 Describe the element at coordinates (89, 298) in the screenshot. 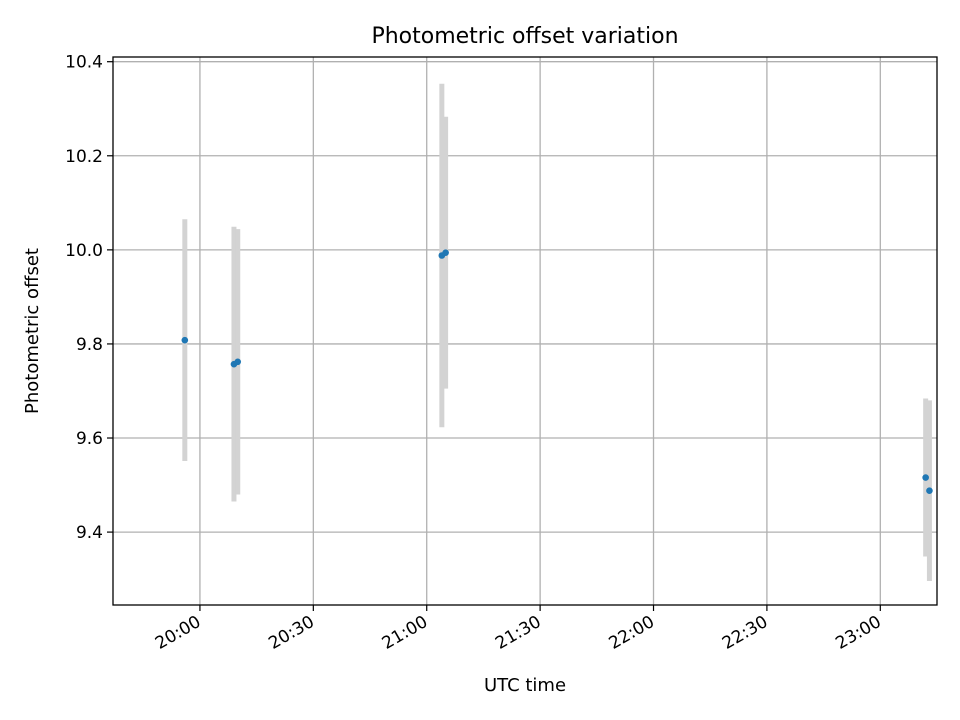

I see `y-axis-ticks: 9.4 9.6 9.8 10.0 10.2 10.4` at that location.